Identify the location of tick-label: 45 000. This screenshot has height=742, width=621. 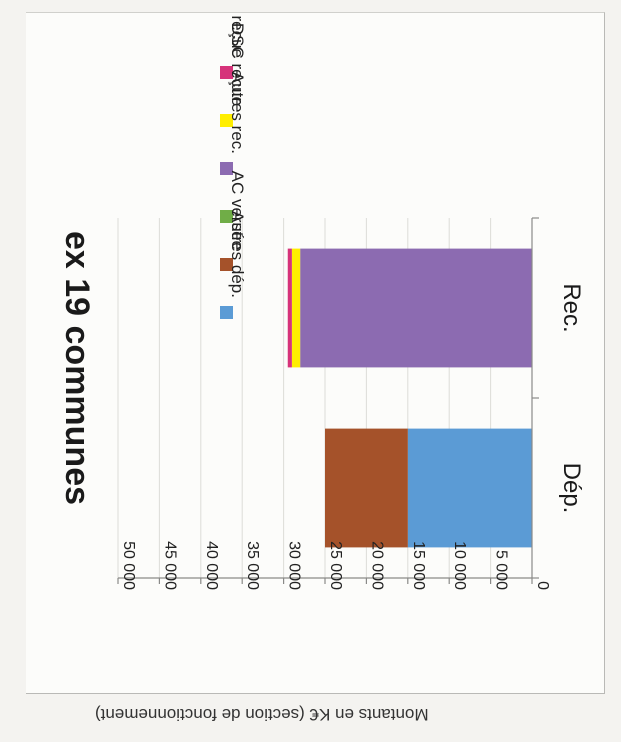
(169, 565).